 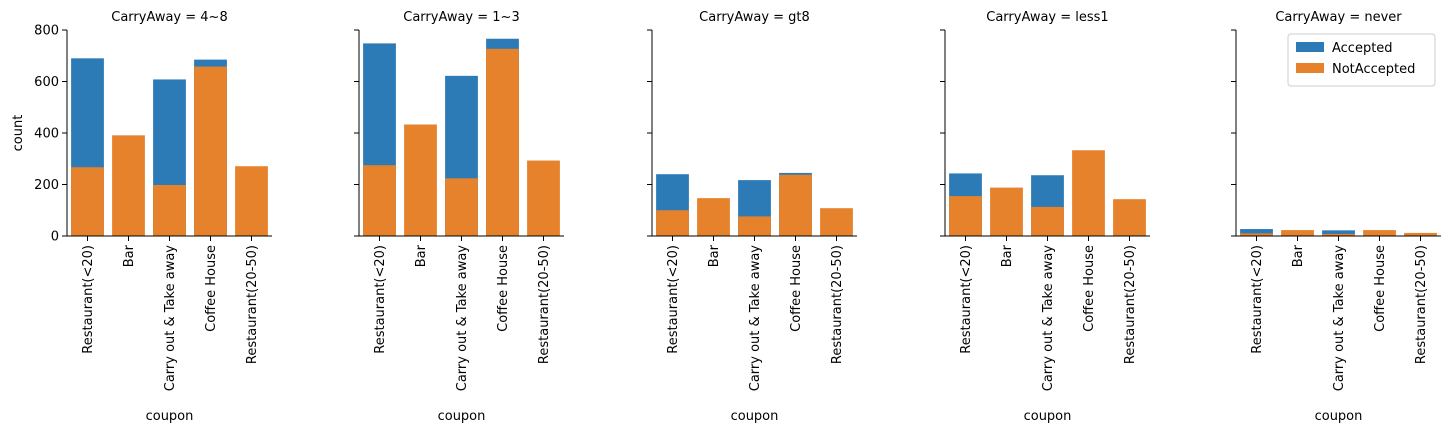 I want to click on legend-box, so click(x=1361, y=60).